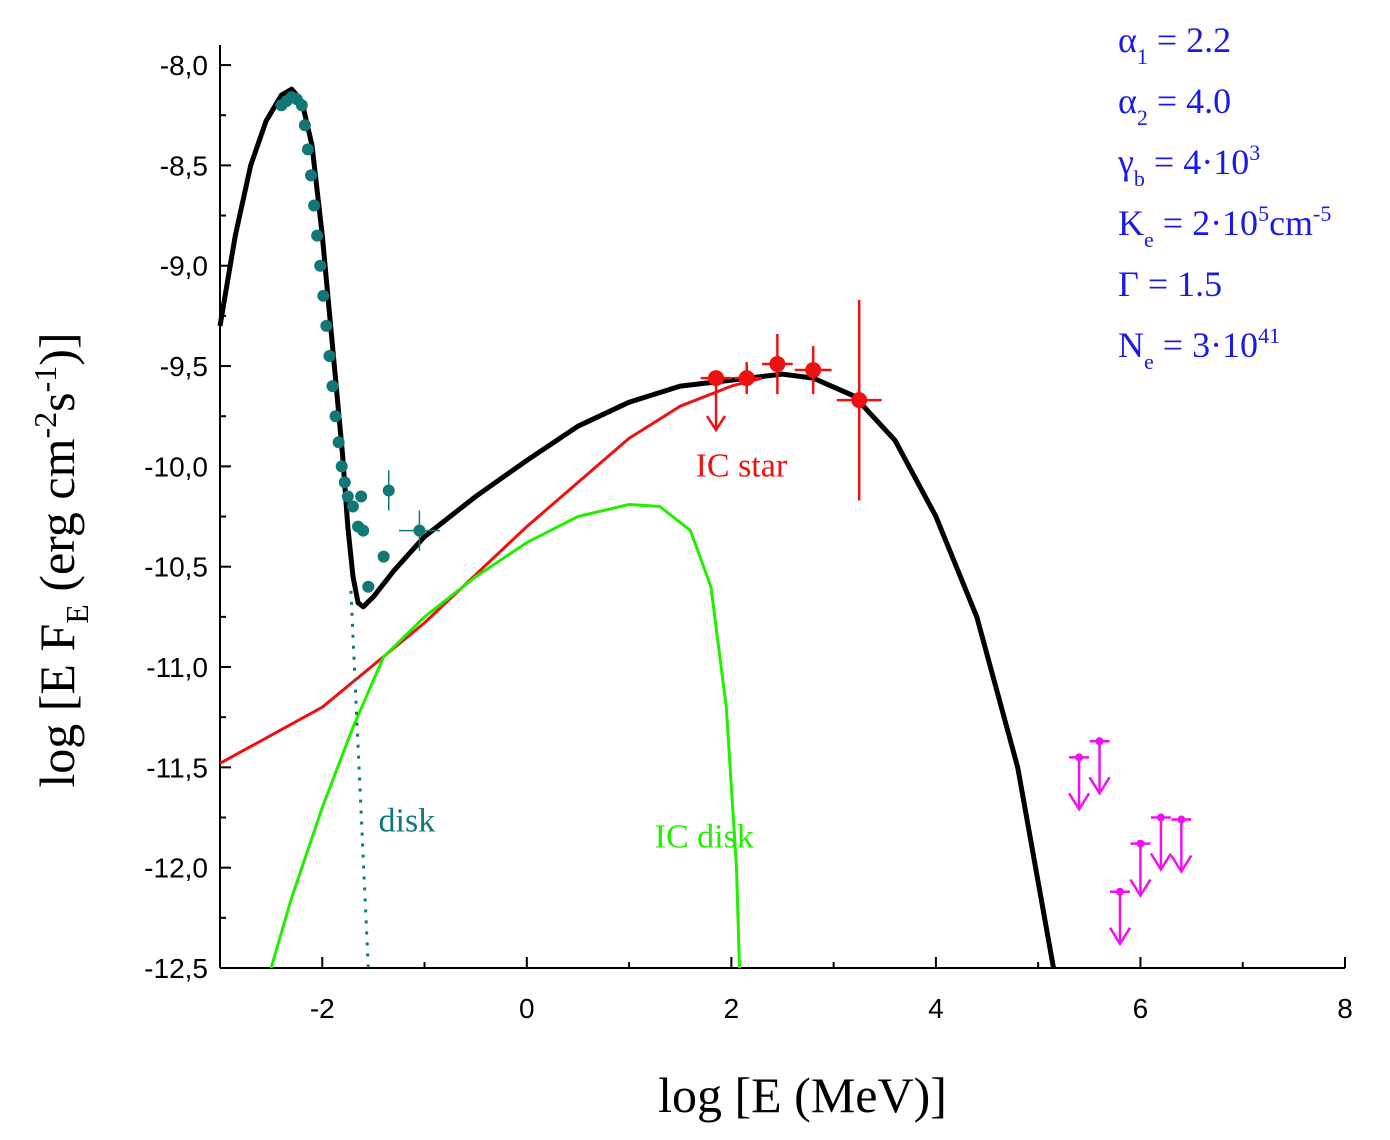  Describe the element at coordinates (176, 567) in the screenshot. I see `y-tick-label: -10,5` at that location.